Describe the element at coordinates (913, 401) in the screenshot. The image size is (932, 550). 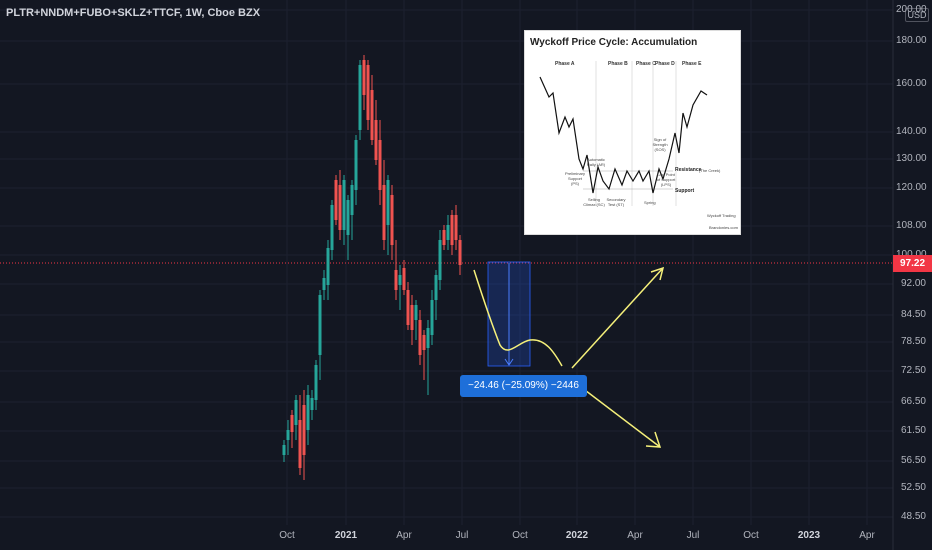
I see `price-tick: 66.50` at that location.